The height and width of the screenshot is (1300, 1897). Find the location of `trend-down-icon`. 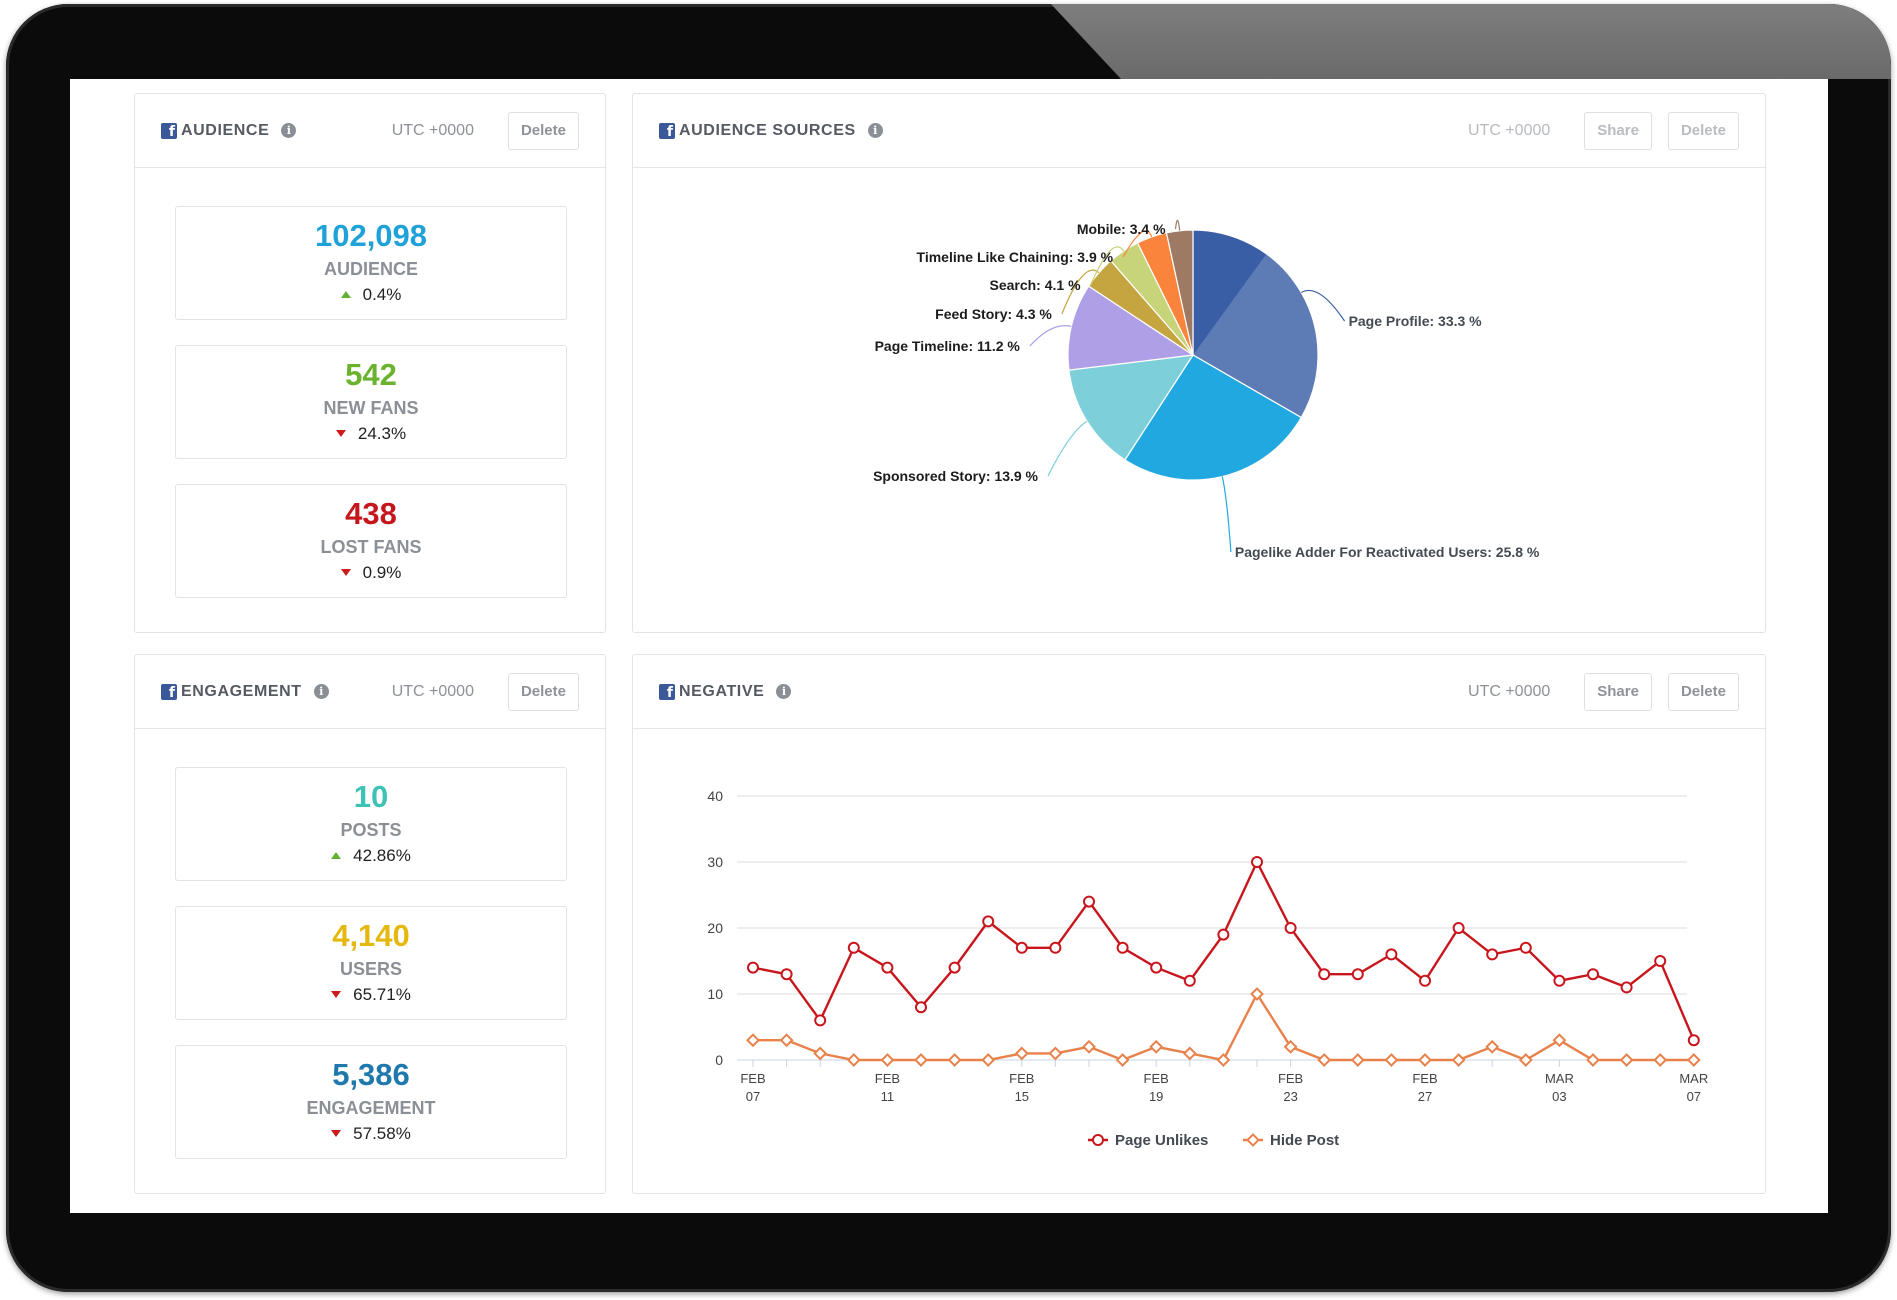

trend-down-icon is located at coordinates (340, 433).